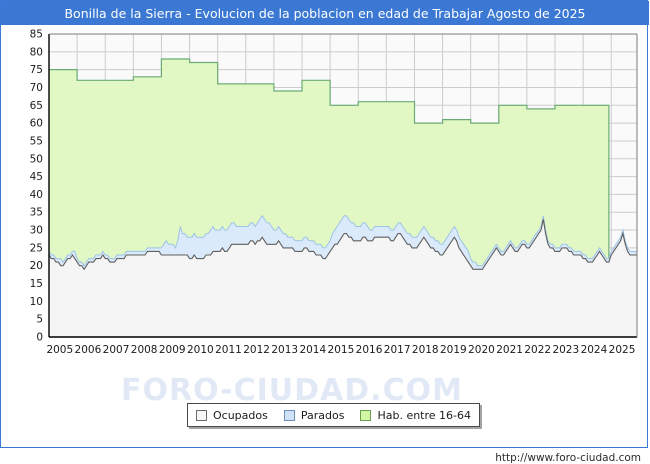  What do you see at coordinates (36, 284) in the screenshot?
I see `svg-text: 15` at bounding box center [36, 284].